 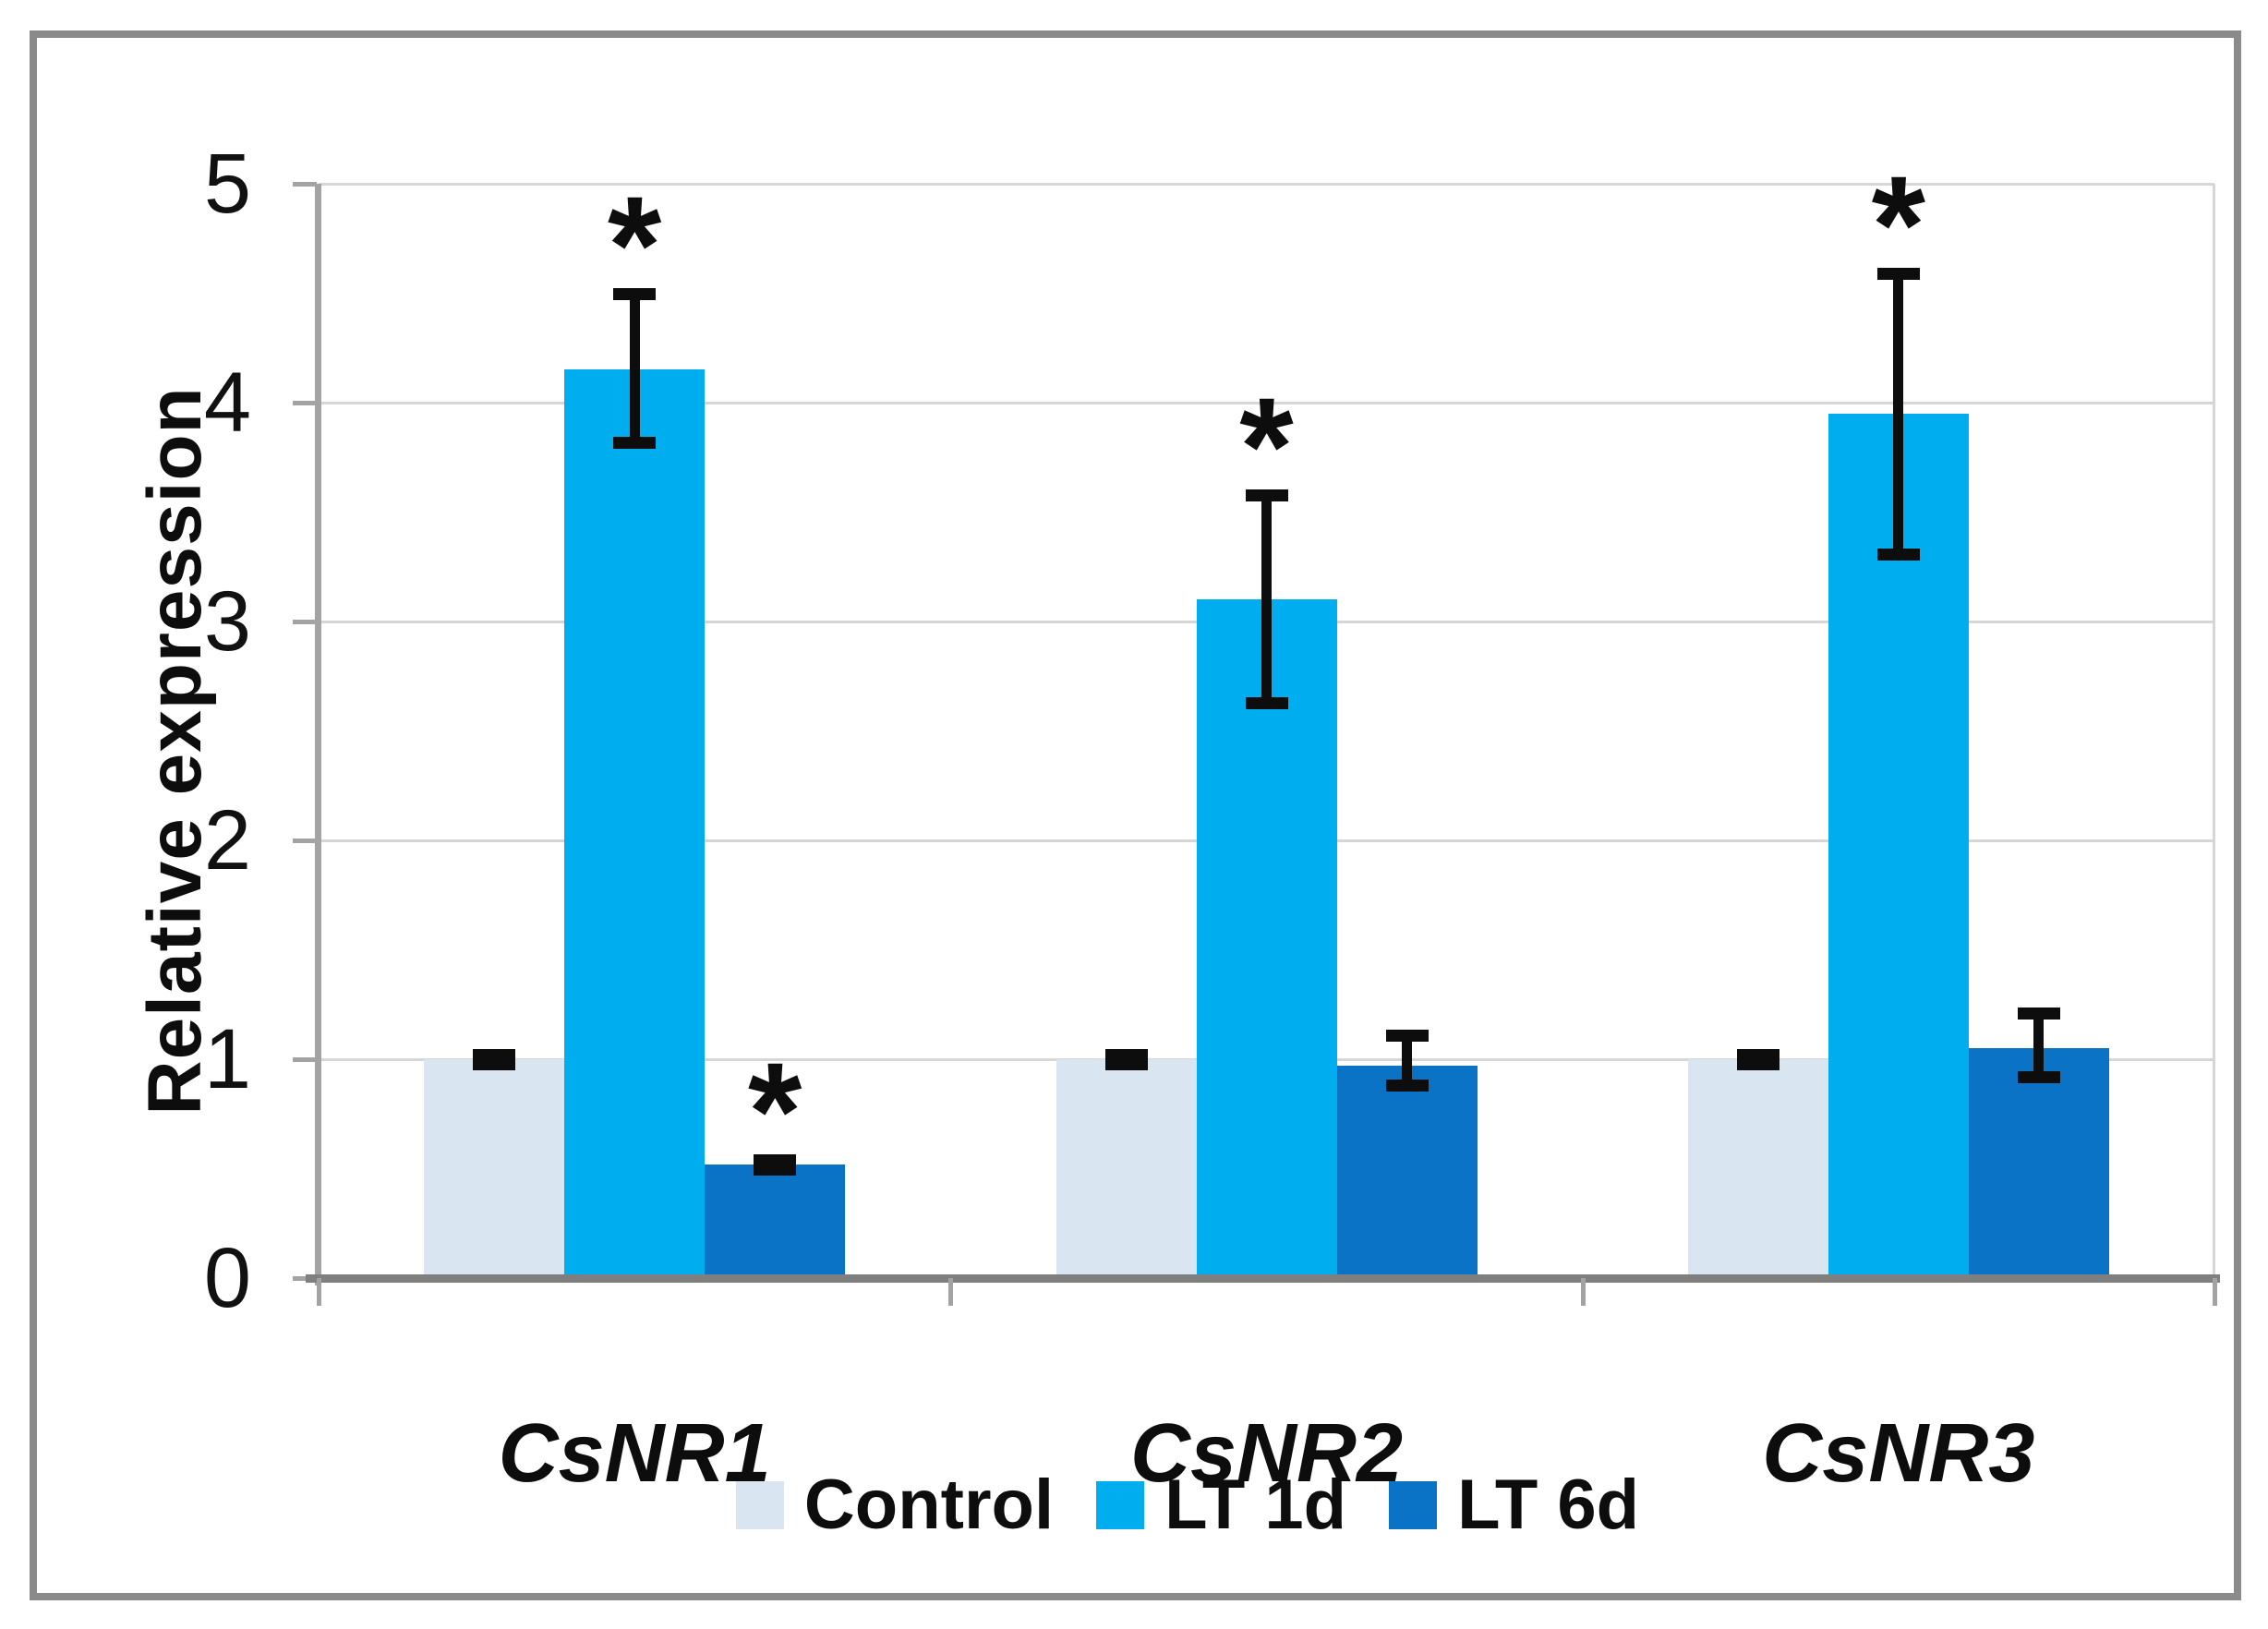 What do you see at coordinates (227, 621) in the screenshot?
I see `y-tick-label-3: 3` at bounding box center [227, 621].